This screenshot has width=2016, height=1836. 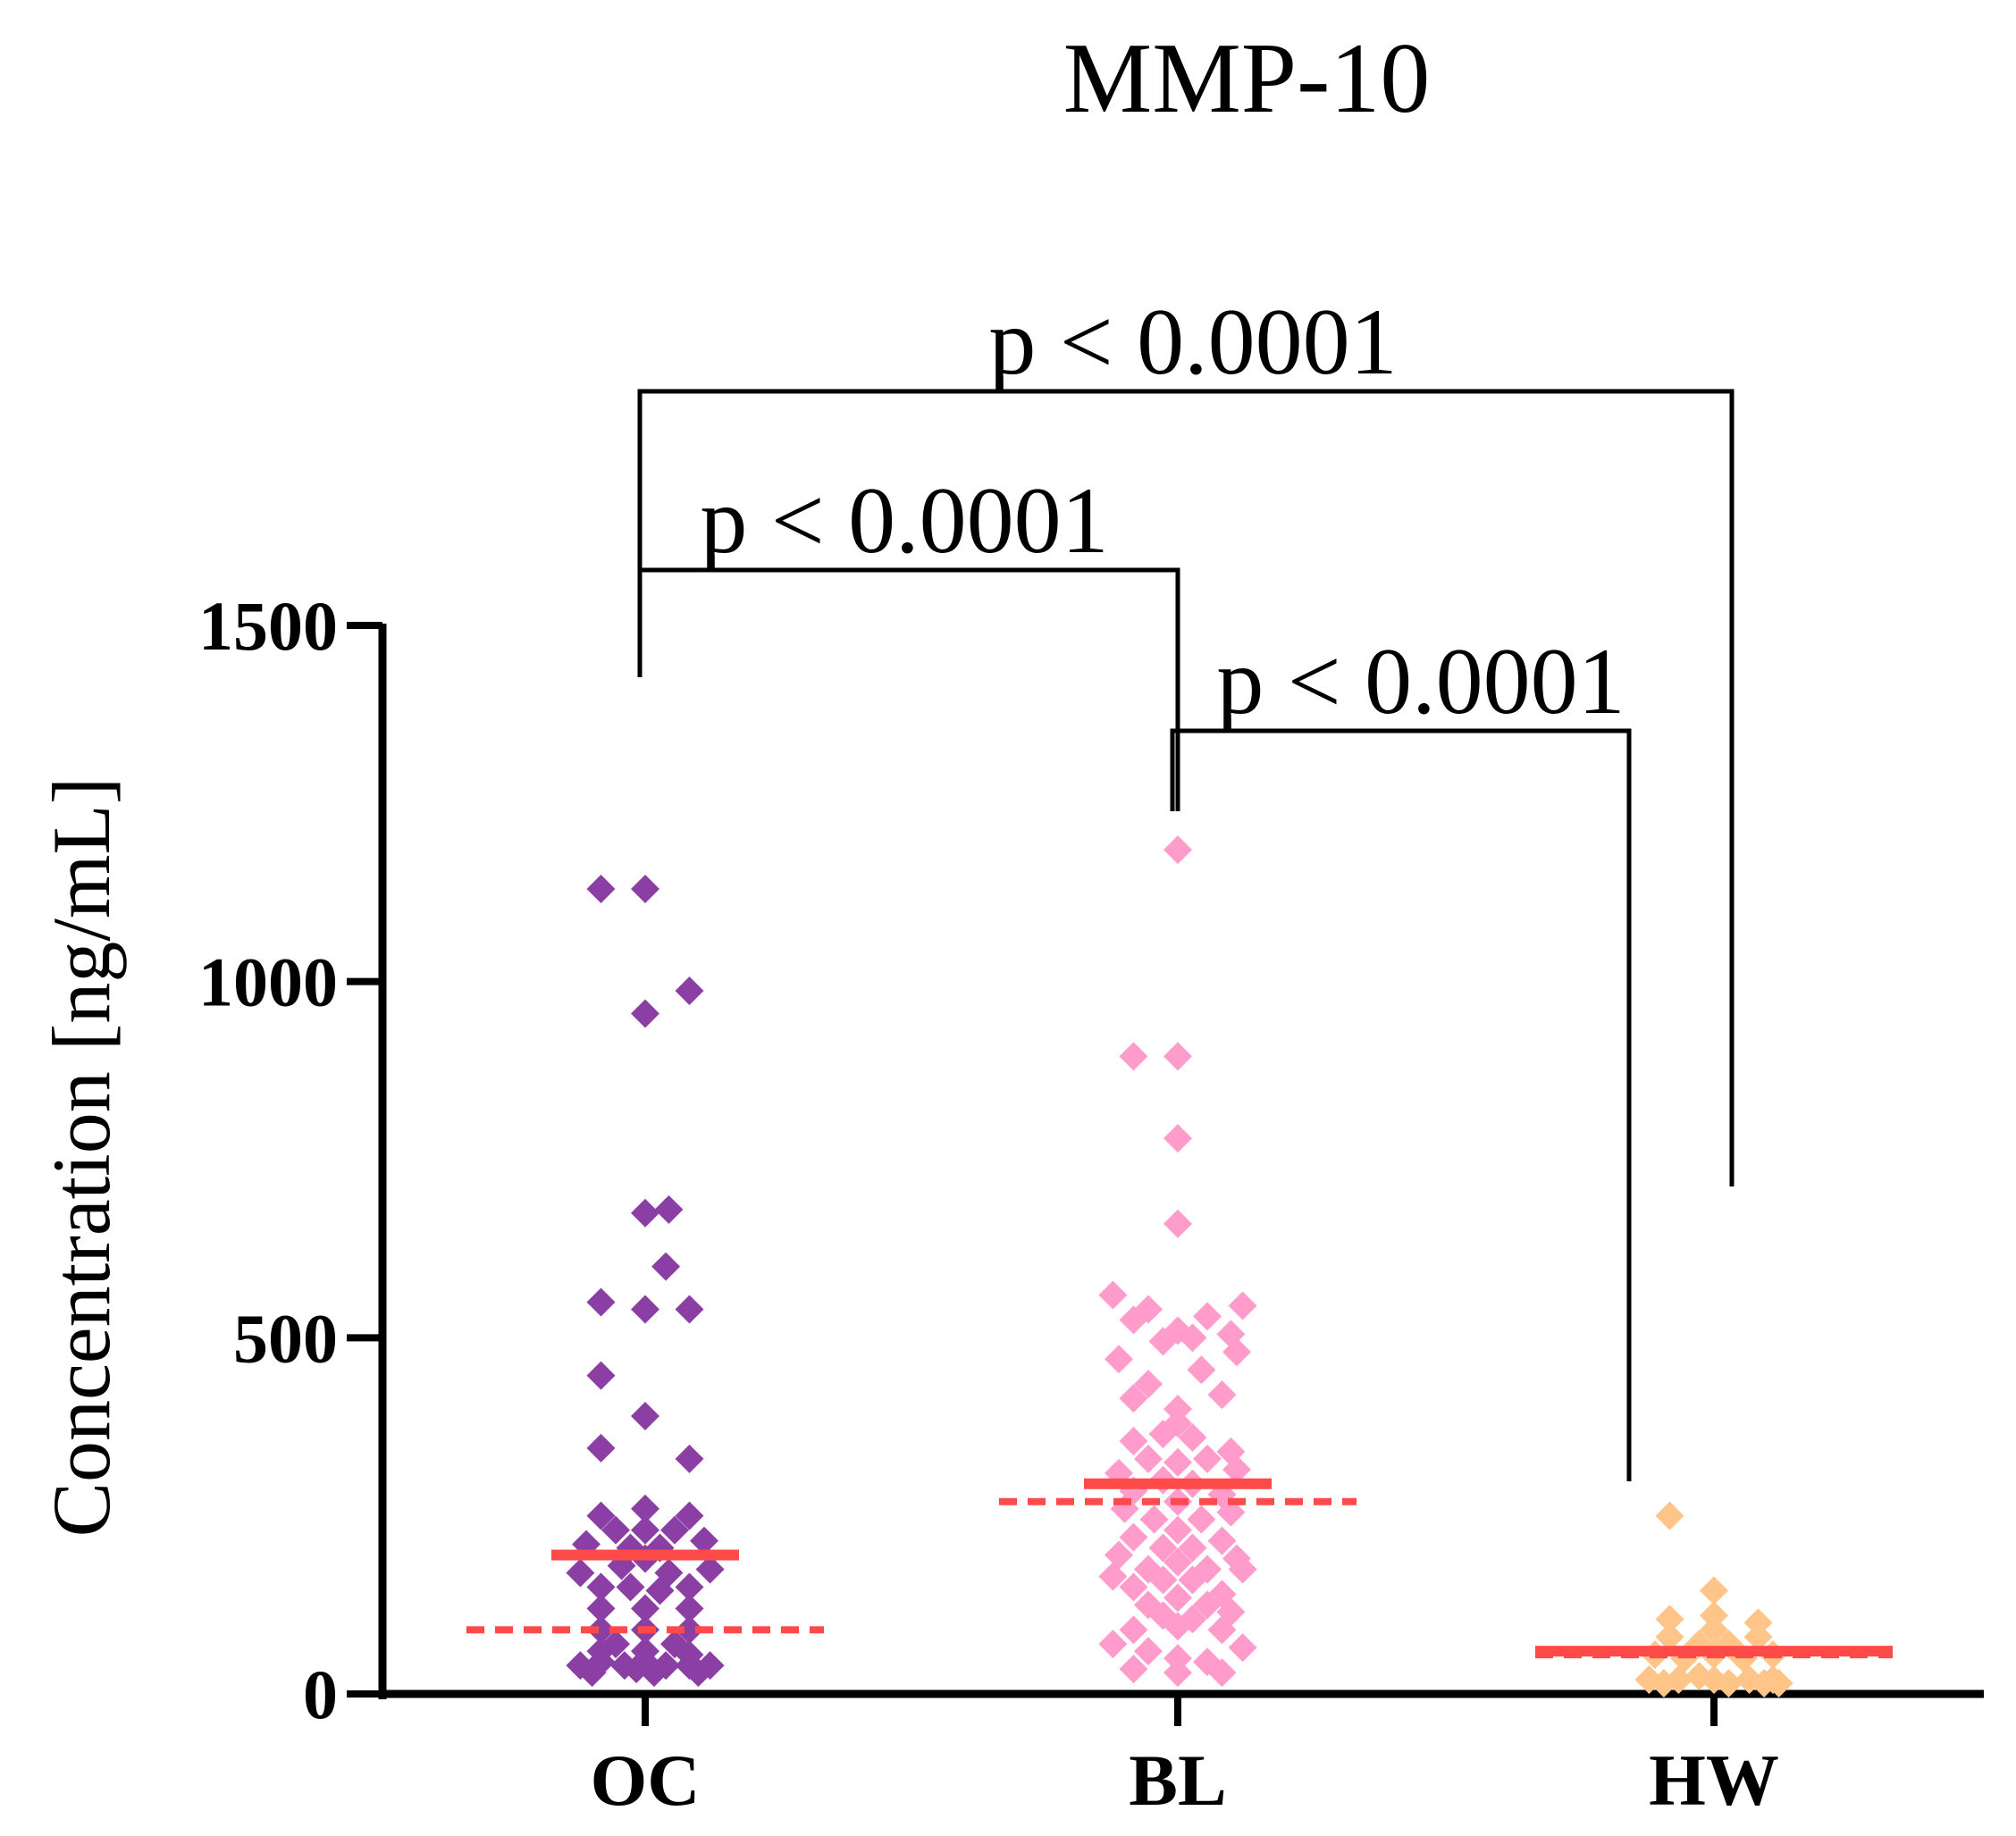 What do you see at coordinates (1714, 1780) in the screenshot?
I see `x-tick-label: HW` at bounding box center [1714, 1780].